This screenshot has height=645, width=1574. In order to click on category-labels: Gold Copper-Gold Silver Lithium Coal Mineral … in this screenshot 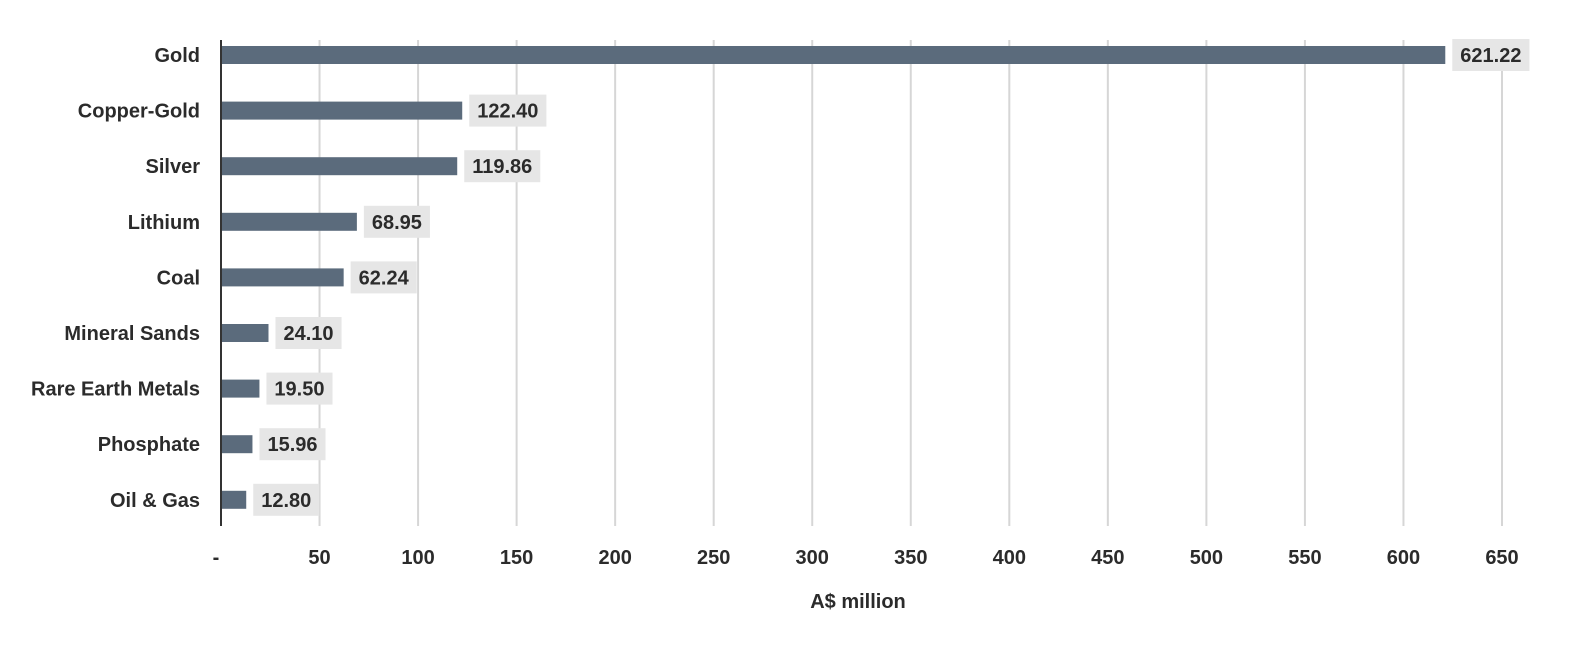, I will do `click(115, 278)`.